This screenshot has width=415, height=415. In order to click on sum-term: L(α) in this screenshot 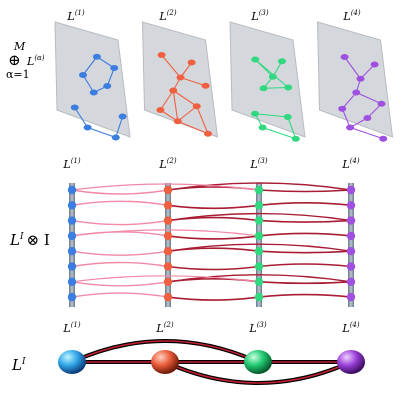, I will do `click(35, 61)`.